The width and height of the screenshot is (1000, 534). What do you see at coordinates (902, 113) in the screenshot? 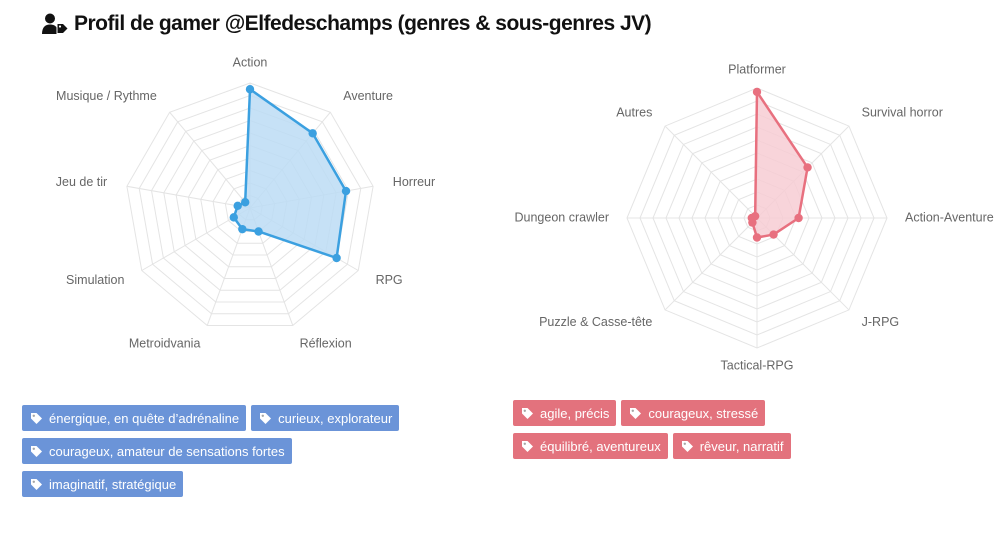
I see `axis-label-survival-horror: Survival horror` at bounding box center [902, 113].